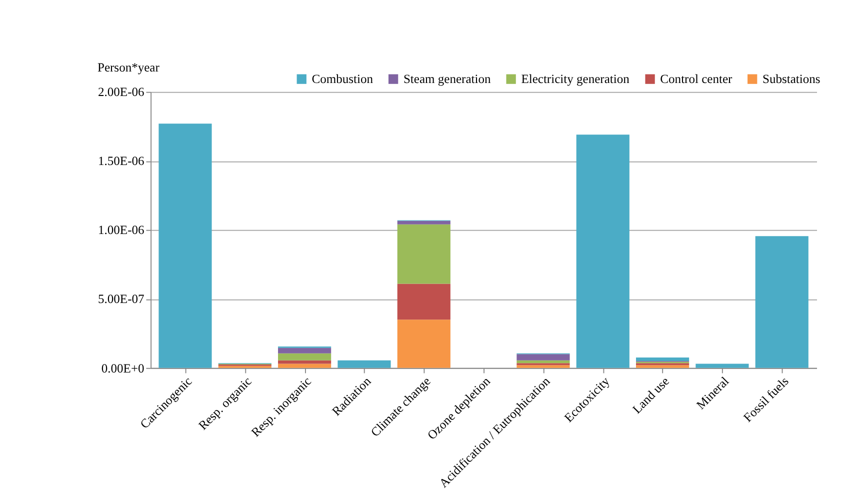 This screenshot has height=497, width=859. I want to click on legend-label: Control center, so click(697, 79).